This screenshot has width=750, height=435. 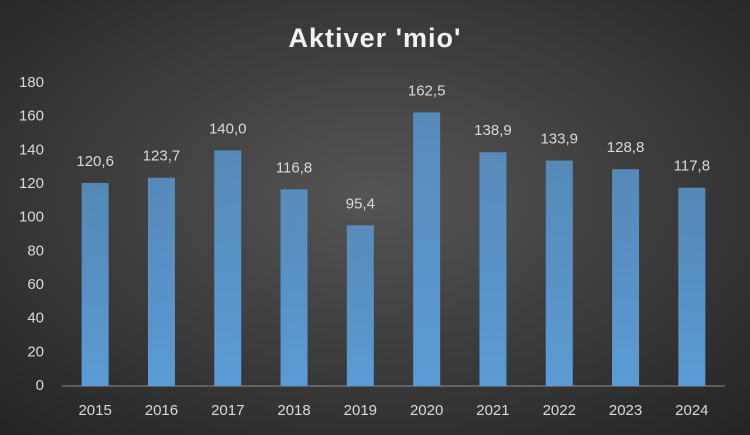 I want to click on value-label: 128,8, so click(x=626, y=147).